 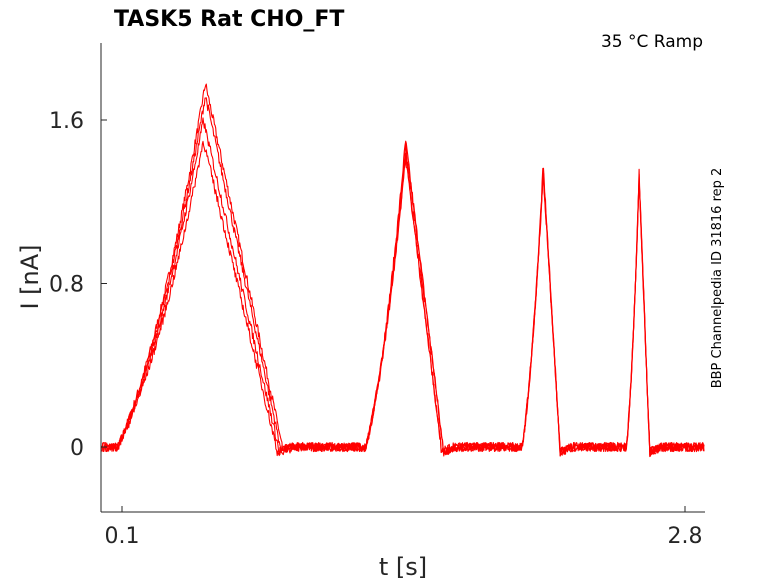 I want to click on y-tick-label: 0.8, so click(x=66, y=285).